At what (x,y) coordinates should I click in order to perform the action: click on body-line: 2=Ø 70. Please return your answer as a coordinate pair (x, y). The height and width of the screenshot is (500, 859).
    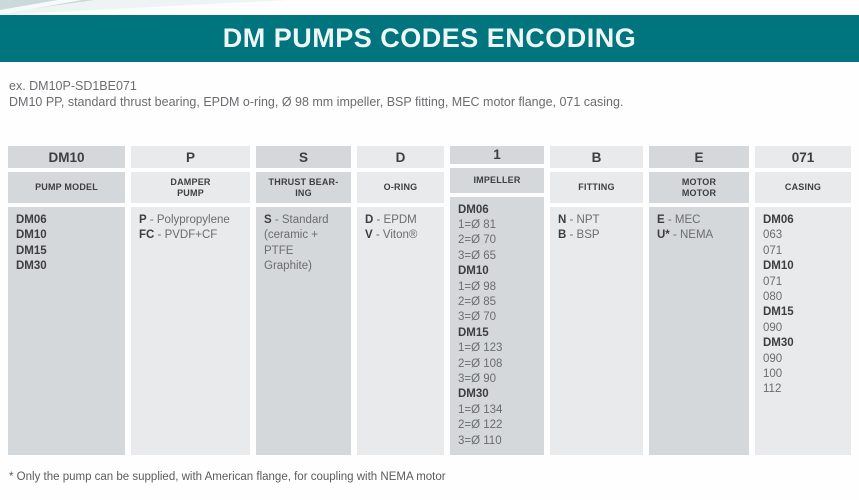
    Looking at the image, I should click on (477, 240).